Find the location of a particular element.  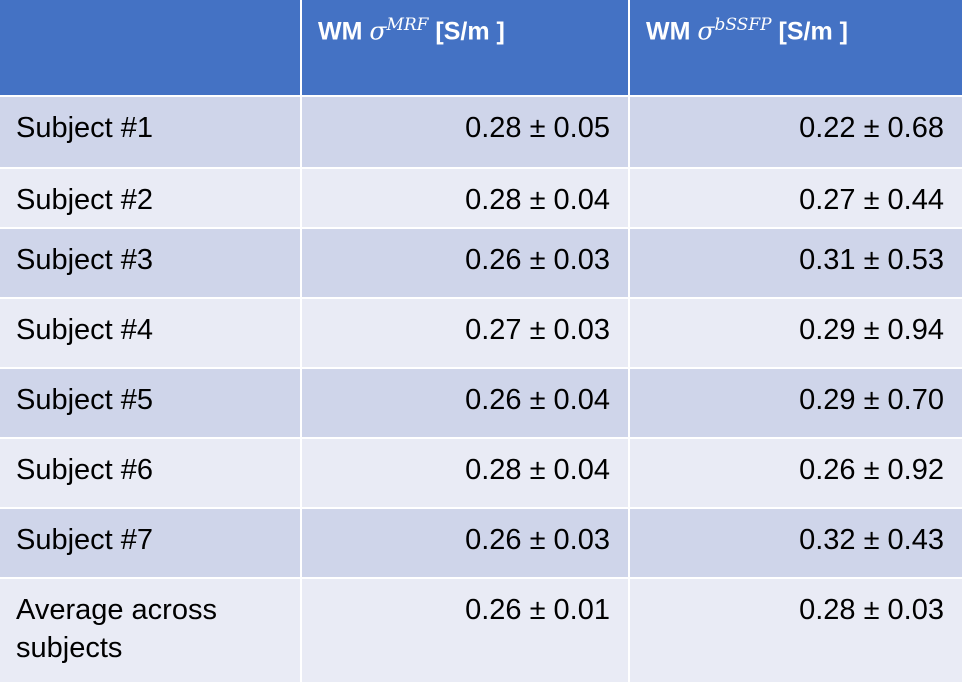

header-cell: WM σbSSFP [S/m ] is located at coordinates (796, 47).